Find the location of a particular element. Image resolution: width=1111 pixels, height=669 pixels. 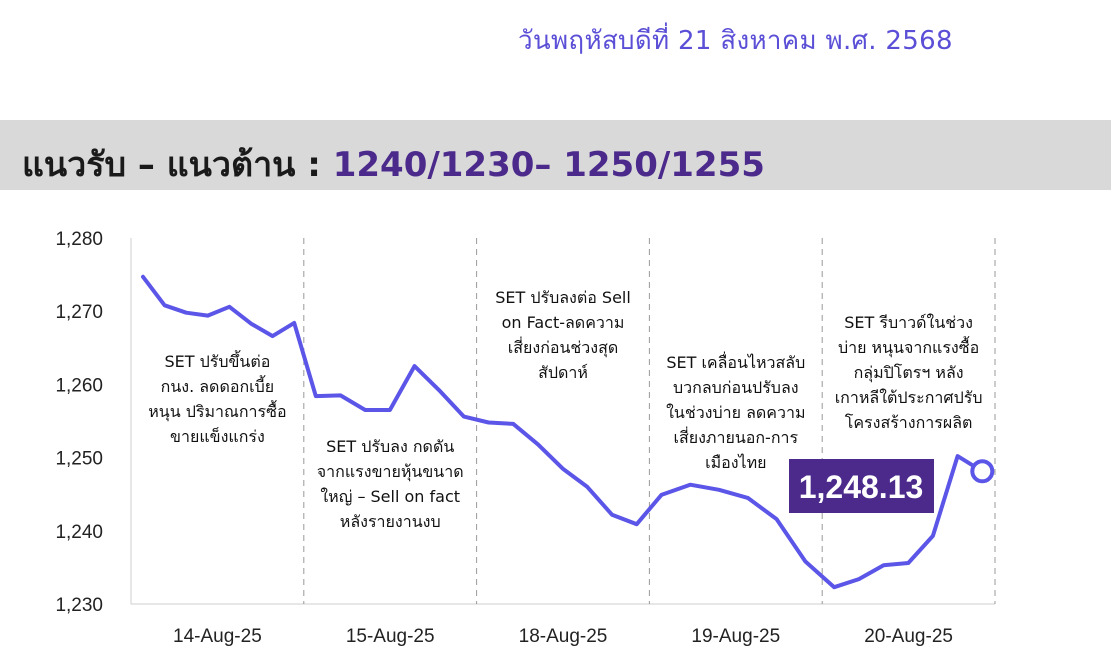

x-tick-label: 18-Aug-25 is located at coordinates (563, 636).